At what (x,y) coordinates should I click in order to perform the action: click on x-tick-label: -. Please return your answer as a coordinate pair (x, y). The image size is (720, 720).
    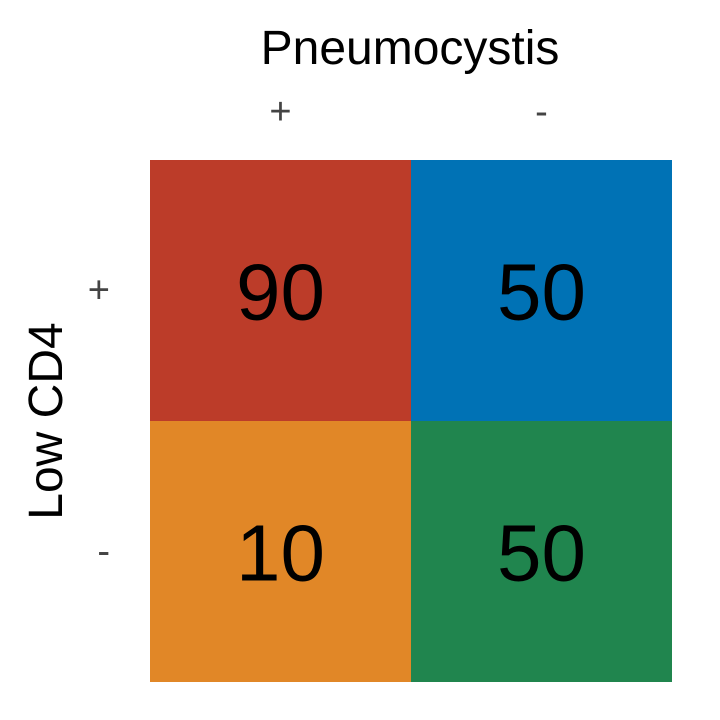
    Looking at the image, I should click on (541, 112).